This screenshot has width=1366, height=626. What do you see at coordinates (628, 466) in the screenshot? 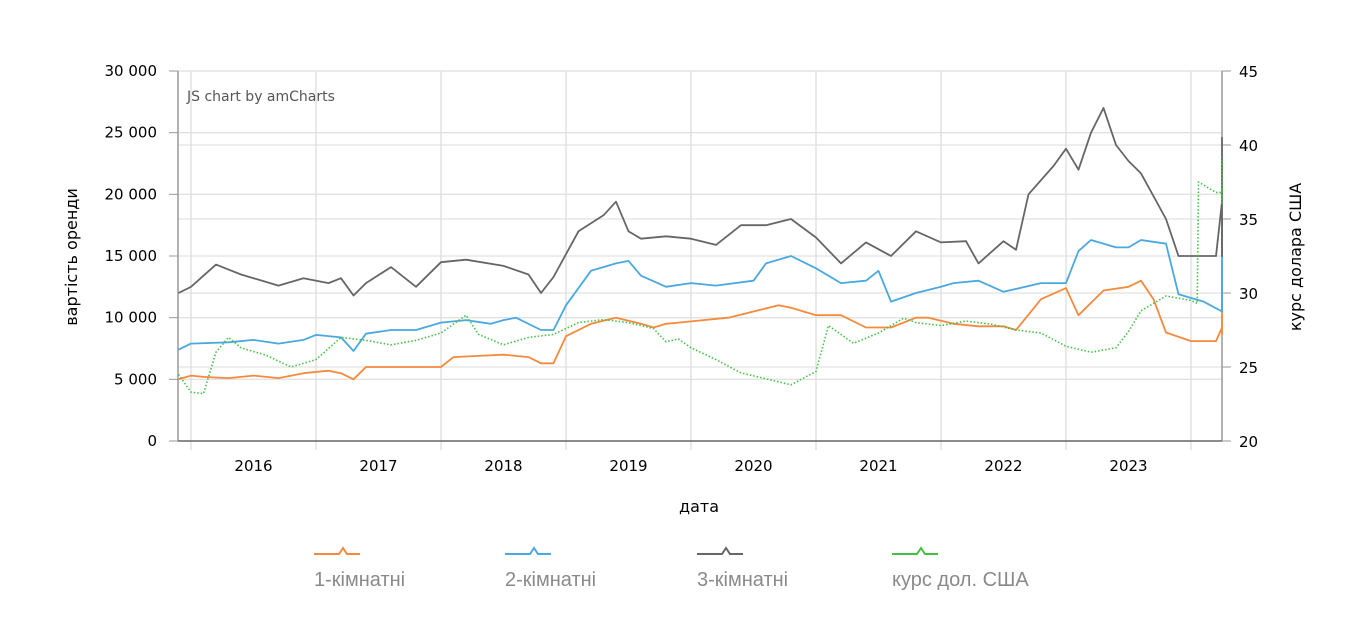
I see `x-tick-label: 2019` at bounding box center [628, 466].